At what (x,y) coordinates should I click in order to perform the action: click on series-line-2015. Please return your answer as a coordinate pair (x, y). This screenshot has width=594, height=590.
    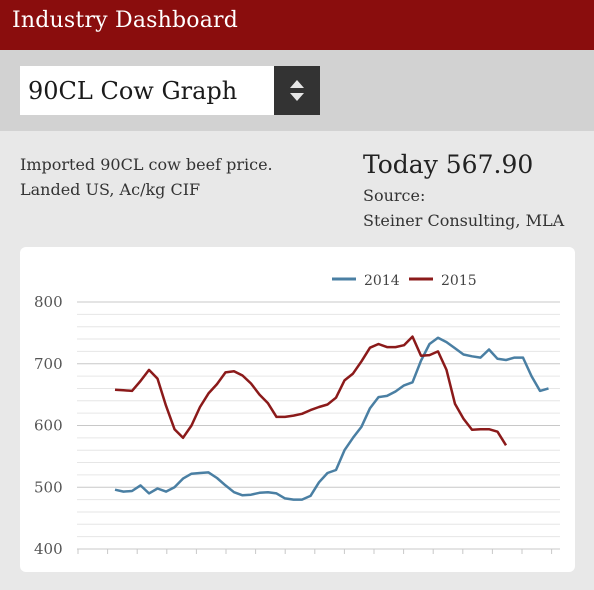
    Looking at the image, I should click on (311, 390).